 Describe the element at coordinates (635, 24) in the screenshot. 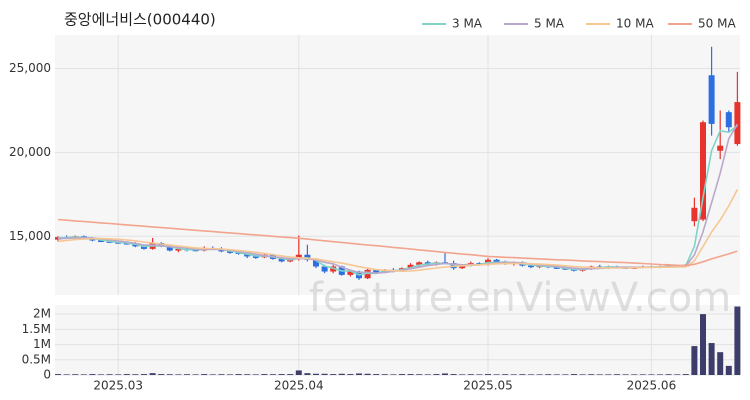

I see `legend-label: 10 MA` at that location.